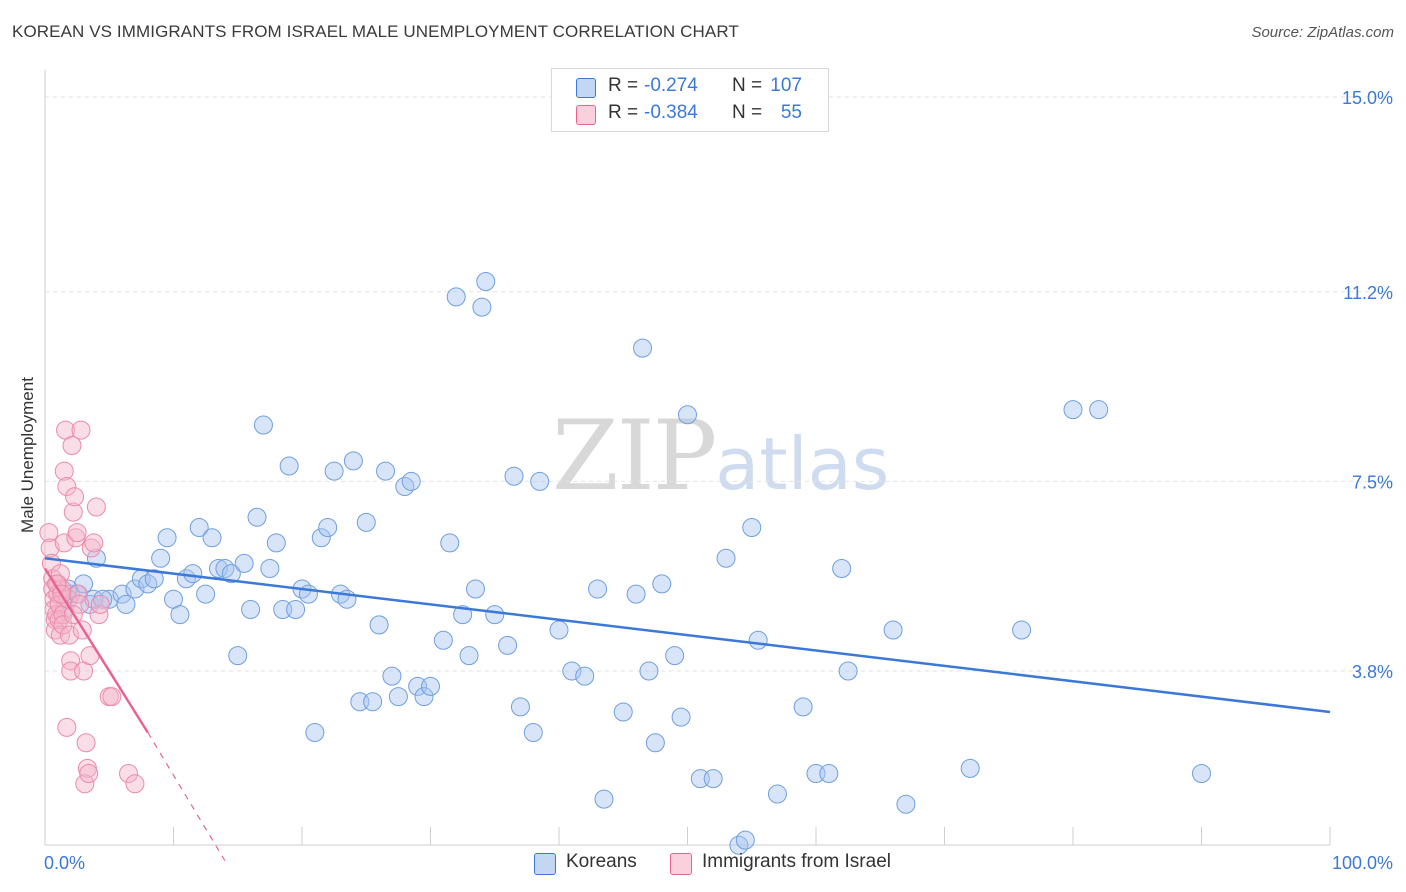 Image resolution: width=1406 pixels, height=892 pixels. I want to click on bottom-legend-swatch-israel, so click(681, 864).